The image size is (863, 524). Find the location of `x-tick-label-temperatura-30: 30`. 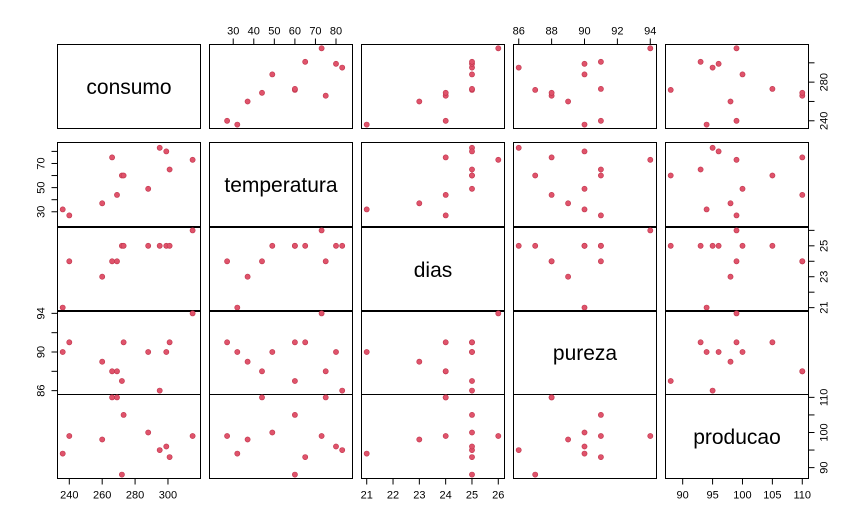

x-tick-label-temperatura-30: 30 is located at coordinates (233, 32).